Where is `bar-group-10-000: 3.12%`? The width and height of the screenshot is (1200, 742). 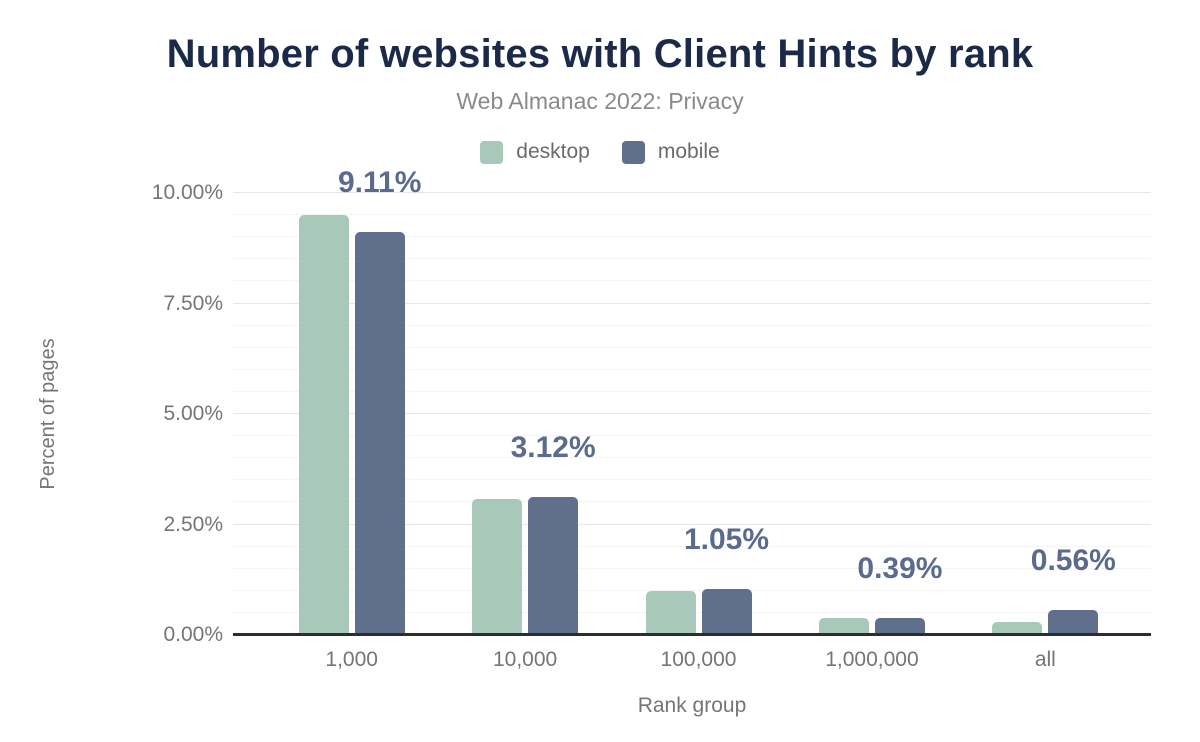 bar-group-10-000: 3.12% is located at coordinates (524, 414).